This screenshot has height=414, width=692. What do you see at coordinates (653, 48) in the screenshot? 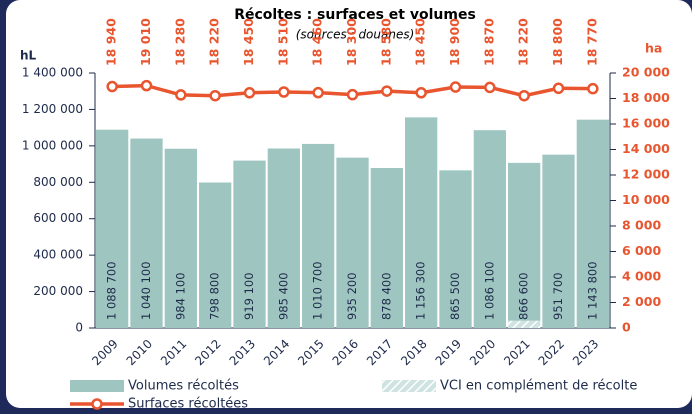
I see `y2-axis-title: ha` at bounding box center [653, 48].